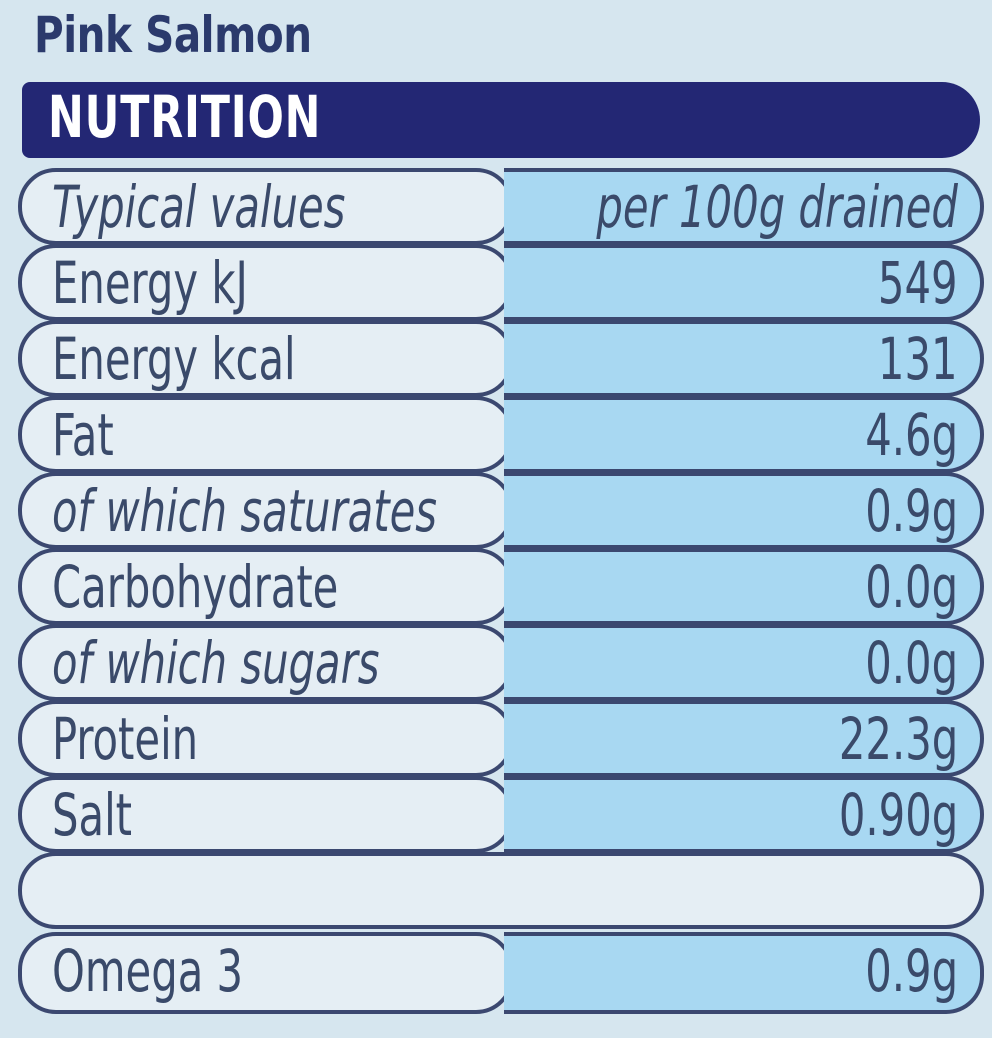 The height and width of the screenshot is (1038, 992). Describe the element at coordinates (199, 207) in the screenshot. I see `header-label: Typical values` at that location.